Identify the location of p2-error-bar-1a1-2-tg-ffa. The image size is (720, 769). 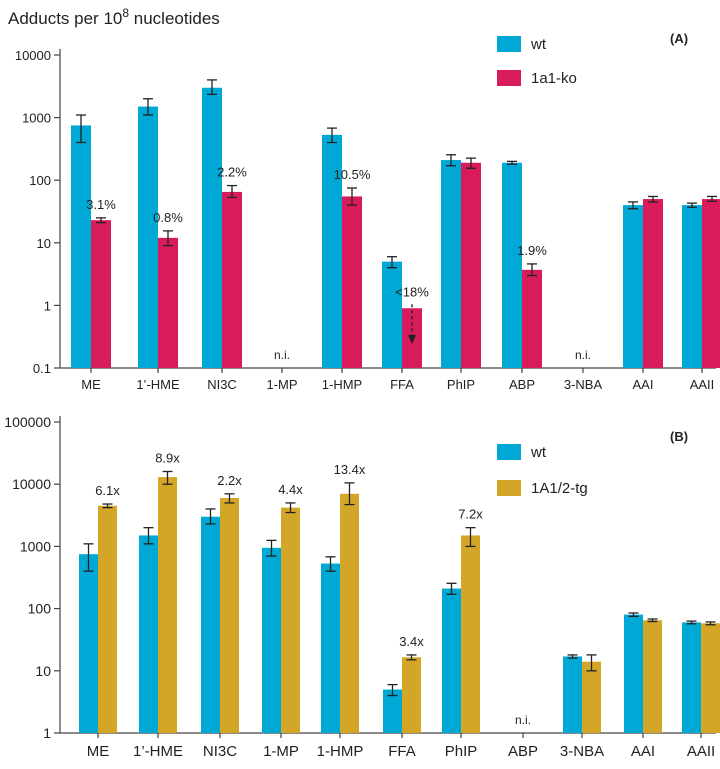
(411, 657).